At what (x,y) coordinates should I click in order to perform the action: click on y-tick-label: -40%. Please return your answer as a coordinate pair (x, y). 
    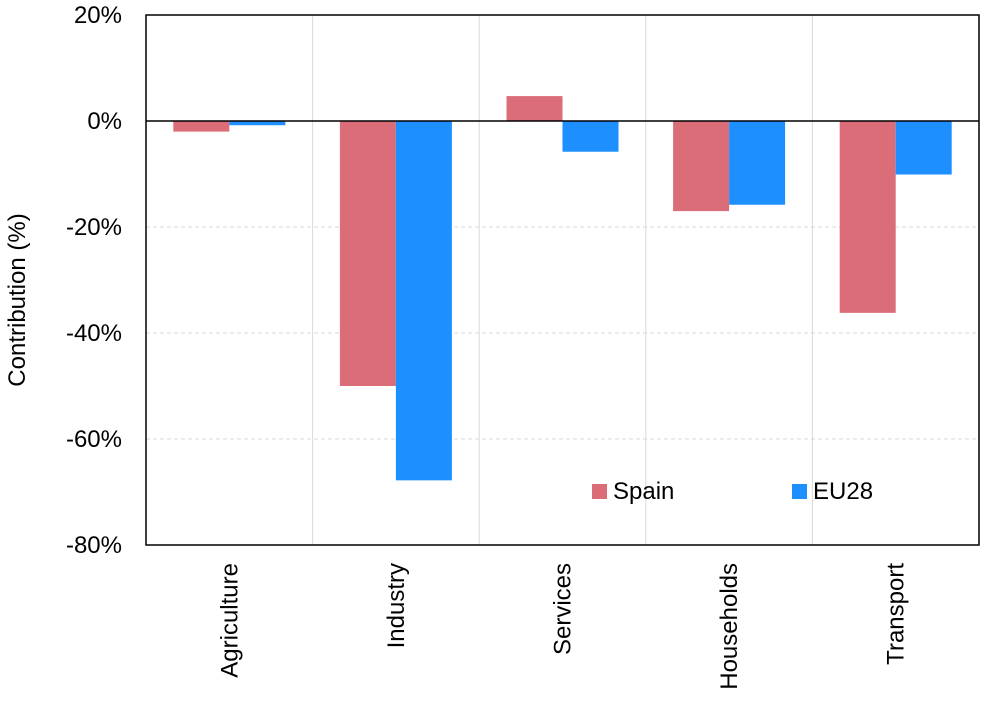
    Looking at the image, I should click on (94, 333).